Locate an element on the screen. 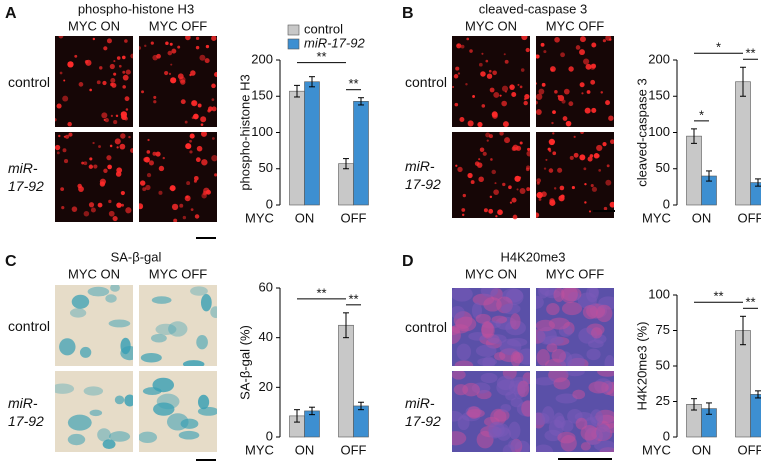 This screenshot has width=761, height=464. panel-title: phospho-histone H3 is located at coordinates (136, 8).